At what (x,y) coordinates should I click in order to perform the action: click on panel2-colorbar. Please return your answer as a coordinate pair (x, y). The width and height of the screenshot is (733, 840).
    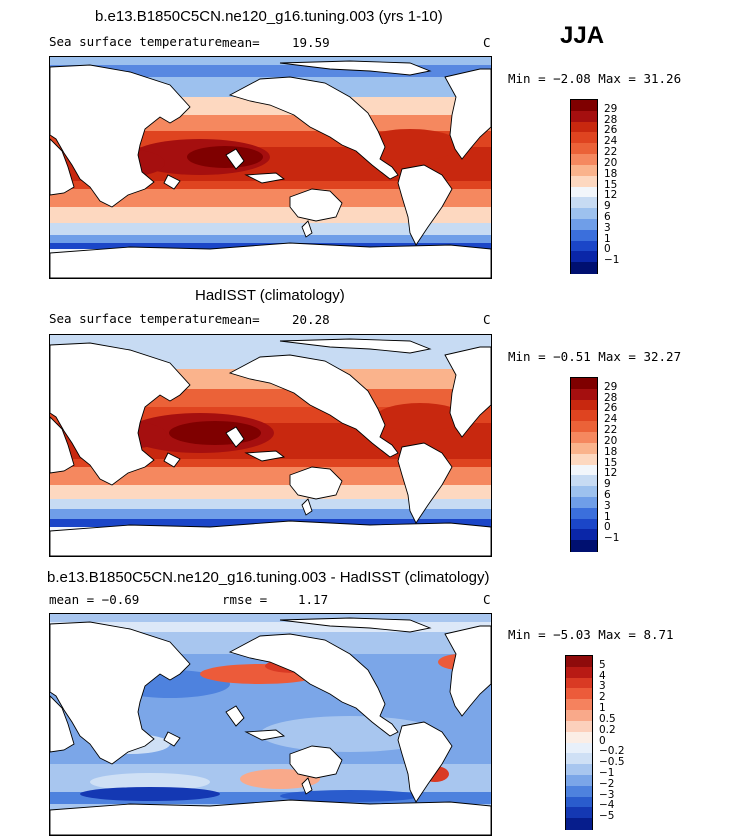
    Looking at the image, I should click on (584, 464).